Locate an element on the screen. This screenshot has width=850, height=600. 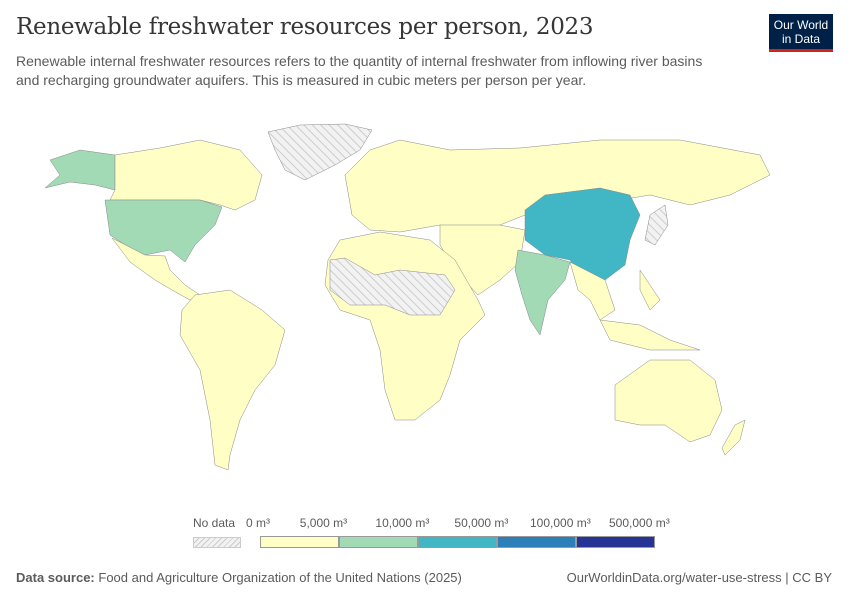
region-usa is located at coordinates (163, 231).